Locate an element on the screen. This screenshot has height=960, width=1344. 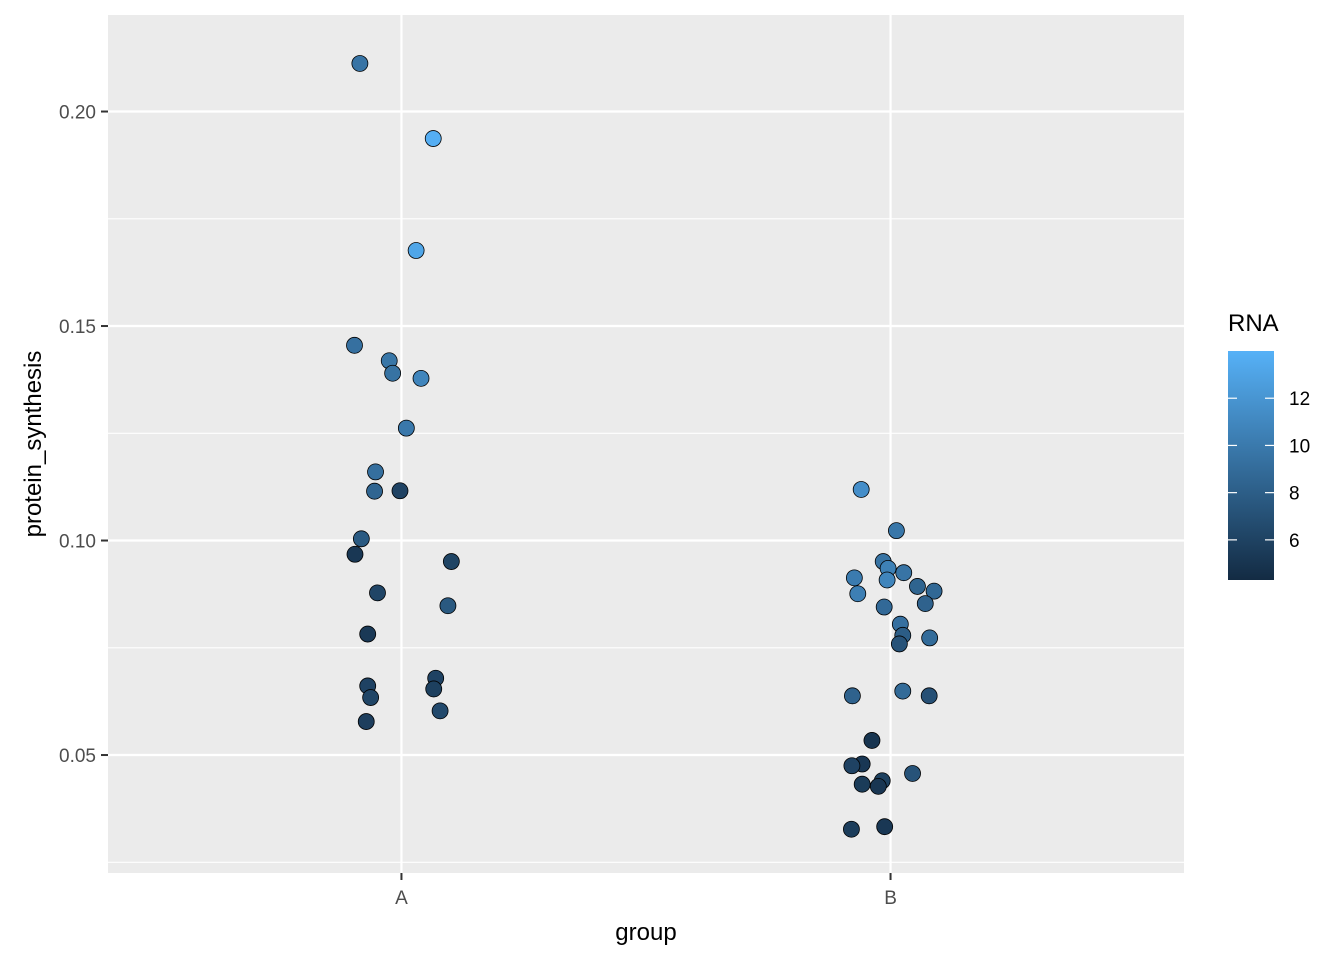
legend-tick-label: 6 is located at coordinates (1294, 541).